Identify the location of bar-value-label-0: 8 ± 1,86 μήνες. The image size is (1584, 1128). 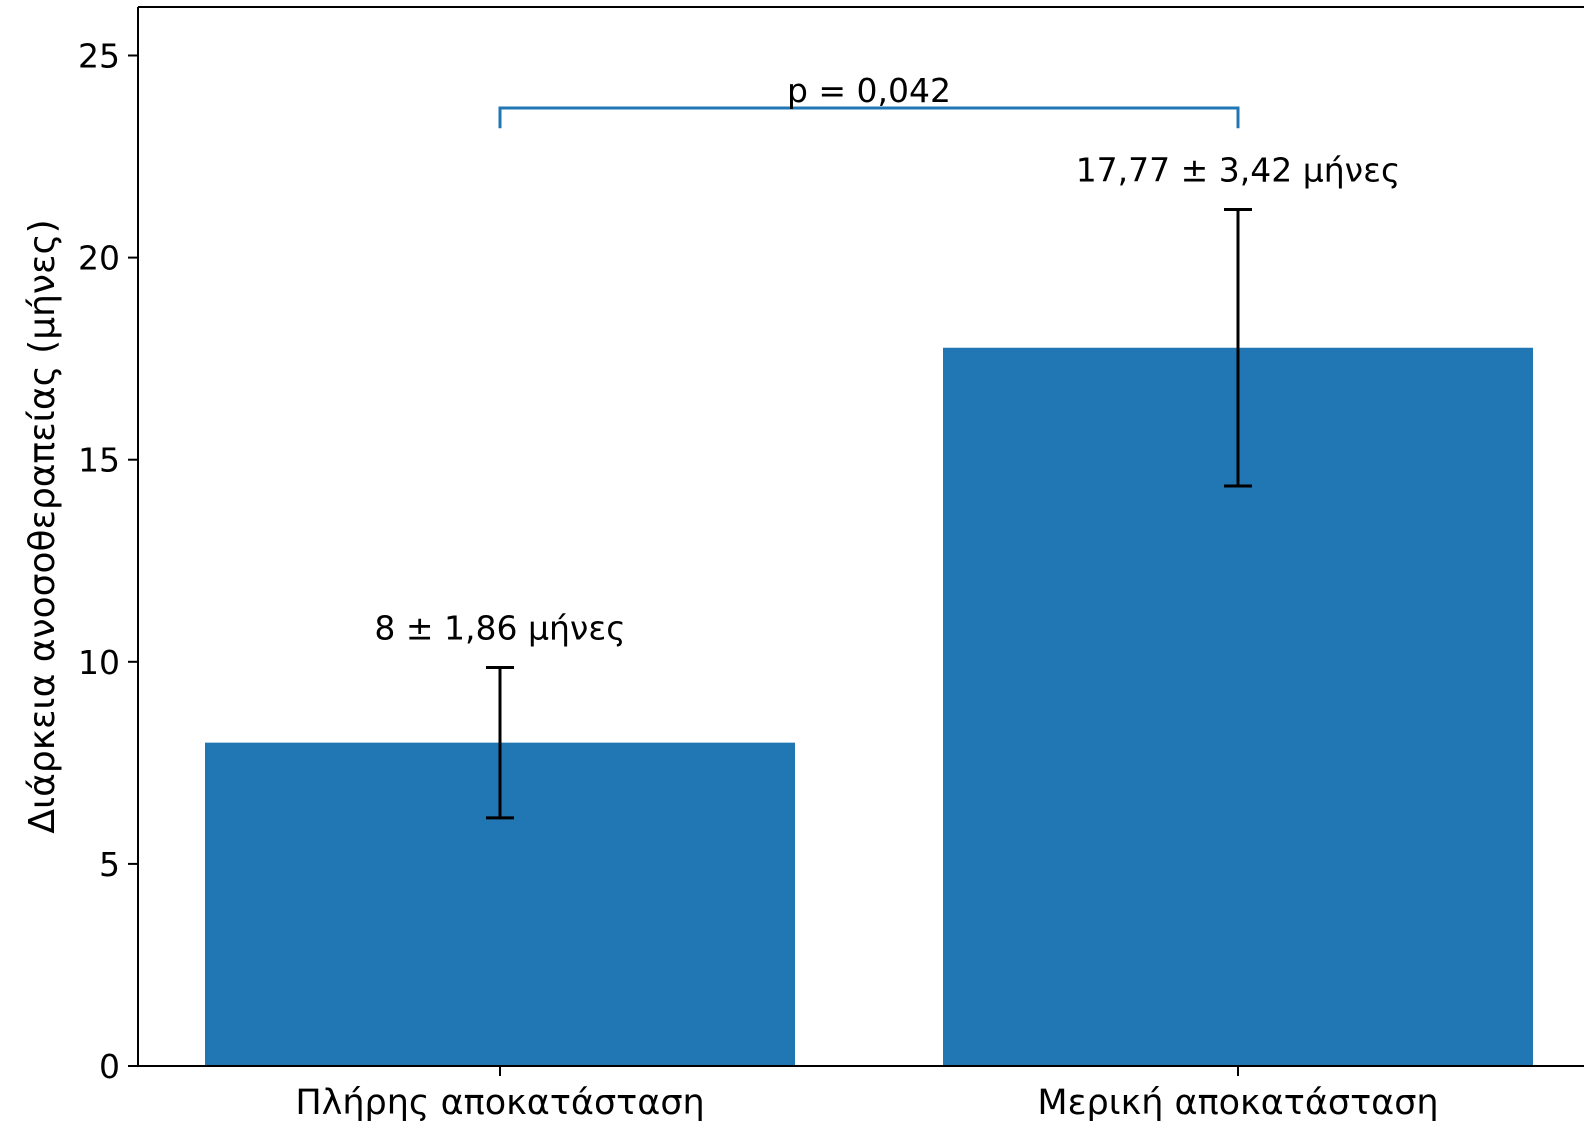
(499, 627).